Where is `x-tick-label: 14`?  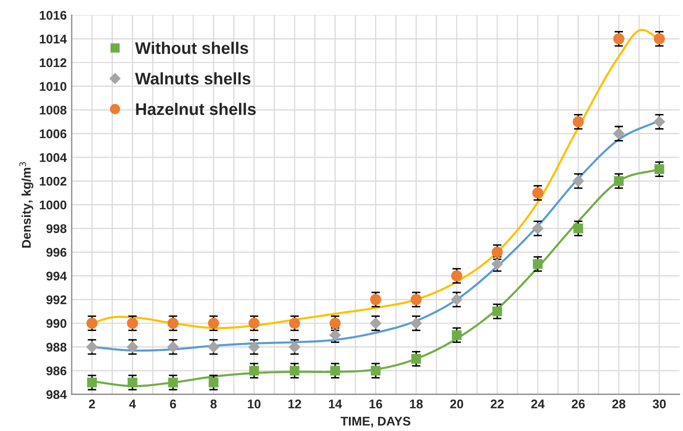
x-tick-label: 14 is located at coordinates (335, 404).